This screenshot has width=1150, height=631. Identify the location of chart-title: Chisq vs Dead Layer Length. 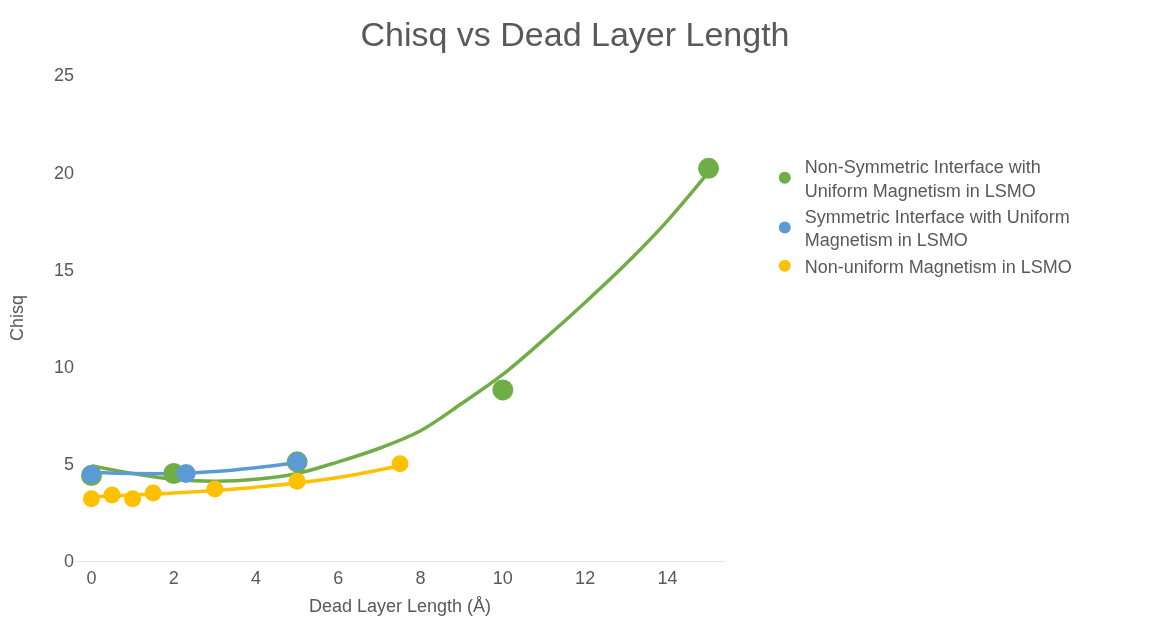
(575, 33).